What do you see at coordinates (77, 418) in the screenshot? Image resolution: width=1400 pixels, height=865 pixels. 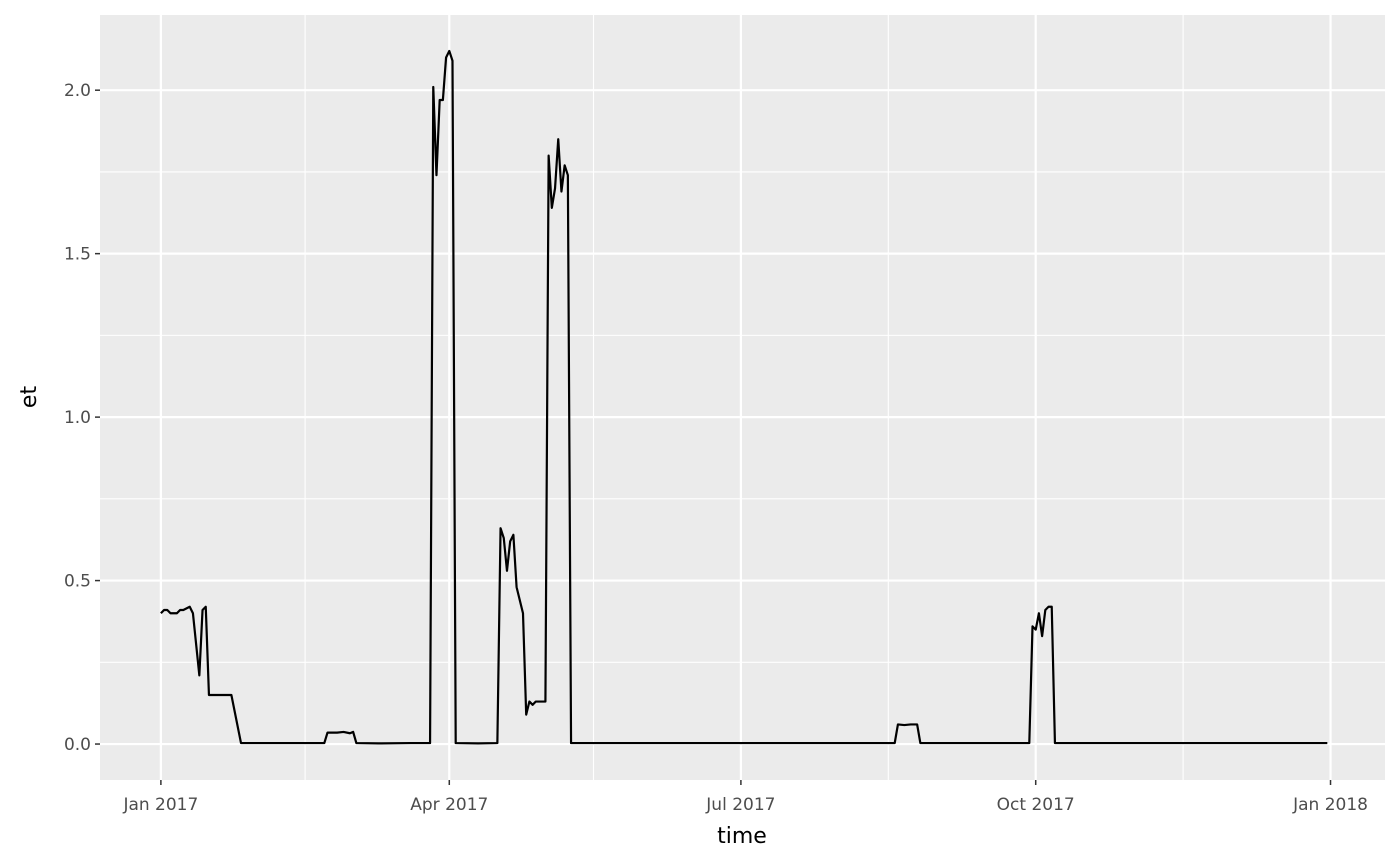 I see `y-tick-label: 1.0` at bounding box center [77, 418].